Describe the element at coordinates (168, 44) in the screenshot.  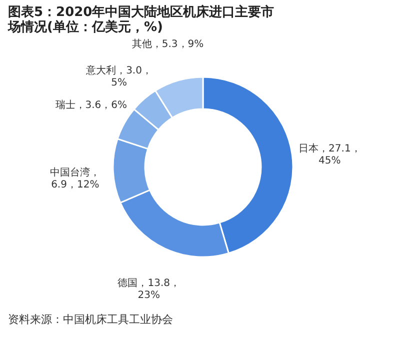
I see `slice-label: 其他，5.3，9%` at that location.